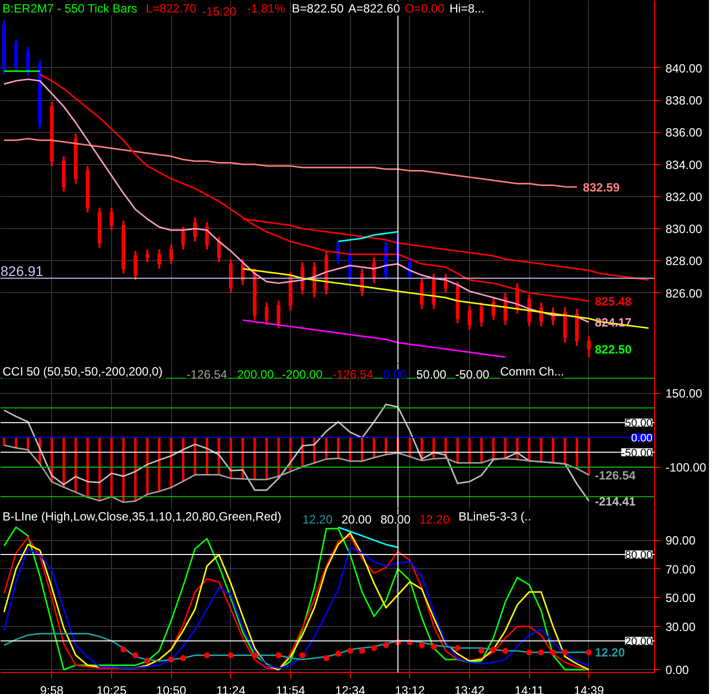  Describe the element at coordinates (610, 653) in the screenshot. I see `data-label: 12.20` at that location.